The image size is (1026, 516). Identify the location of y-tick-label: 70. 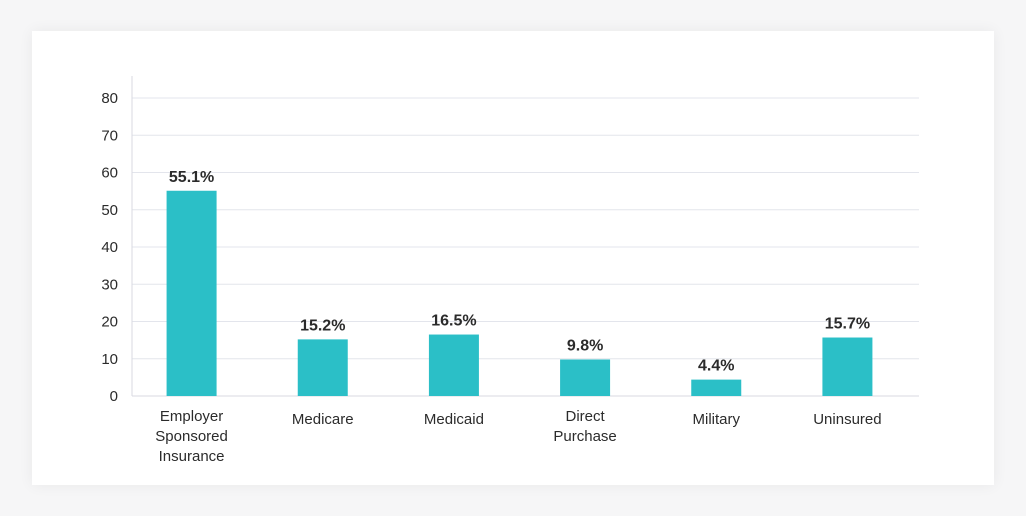
(109, 135).